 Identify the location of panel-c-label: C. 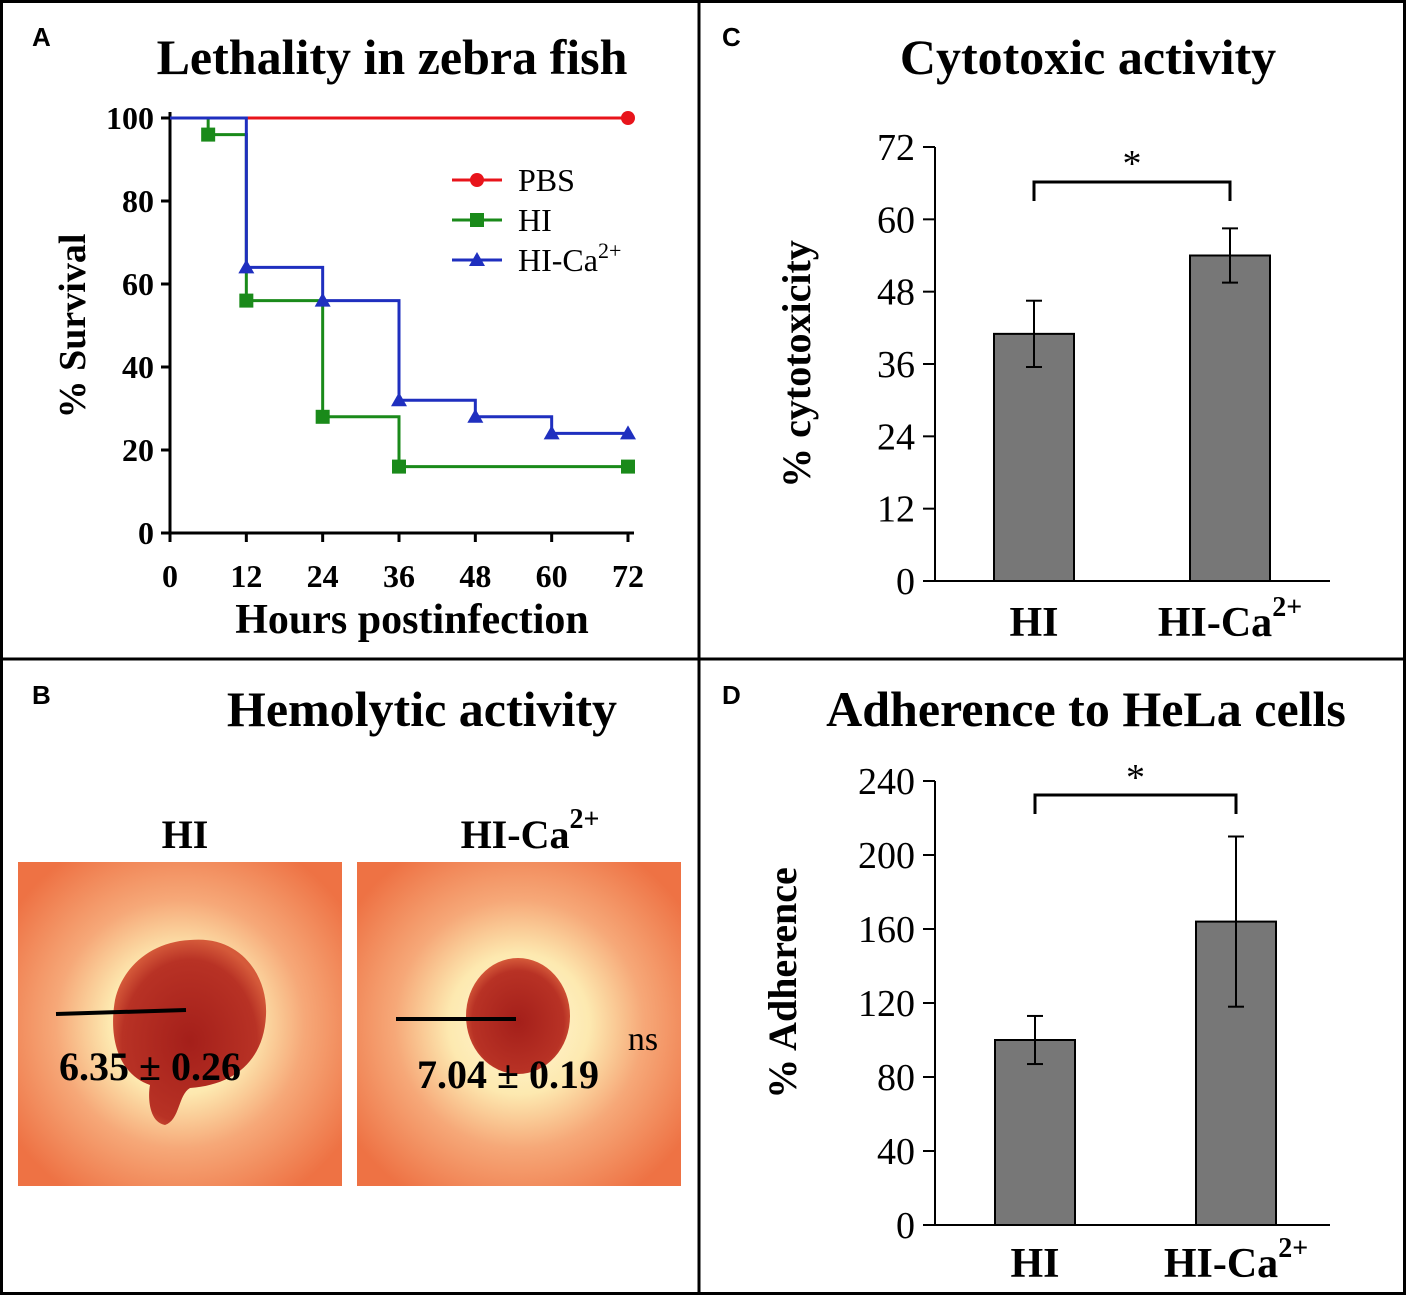
(731, 37).